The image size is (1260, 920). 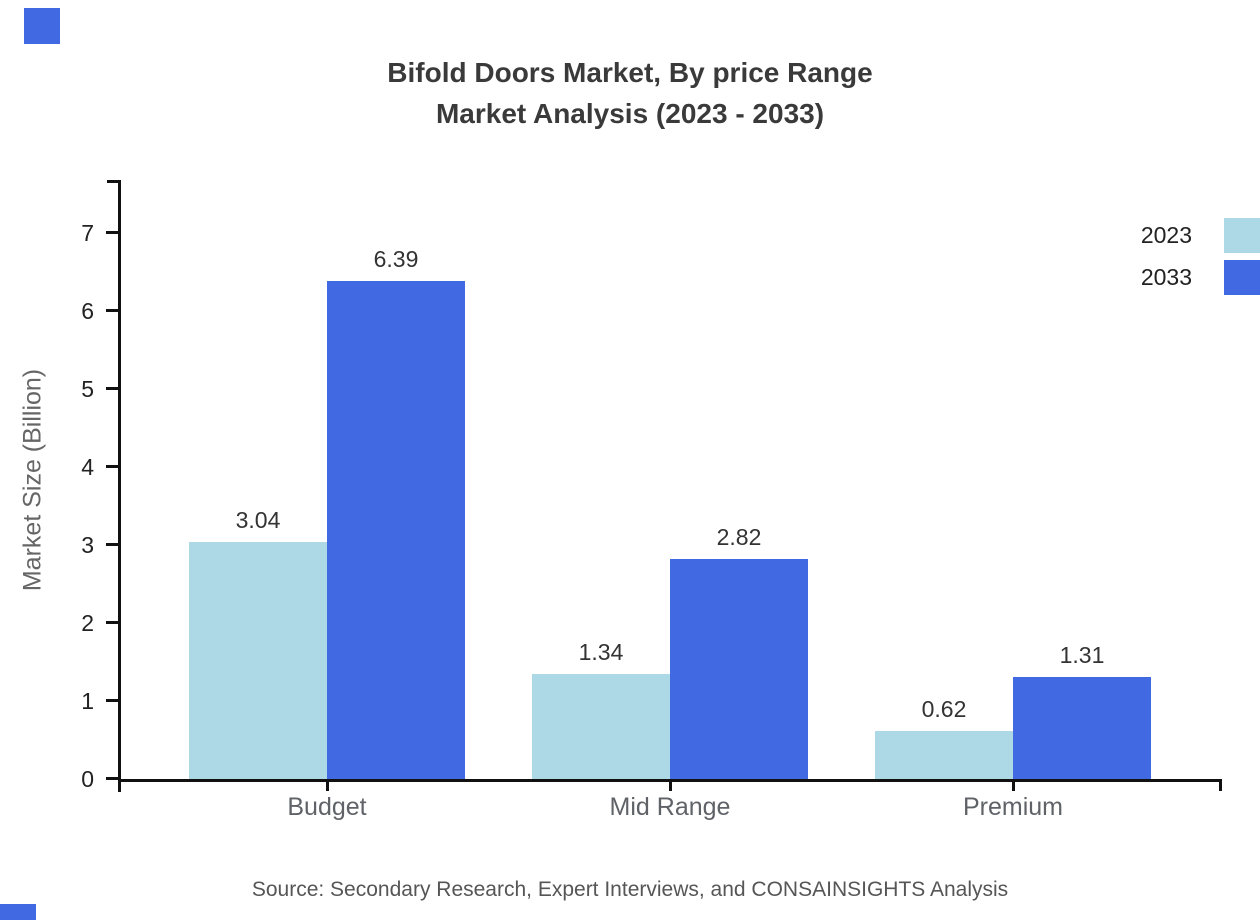 I want to click on bar-2023-mid-range, so click(x=601, y=726).